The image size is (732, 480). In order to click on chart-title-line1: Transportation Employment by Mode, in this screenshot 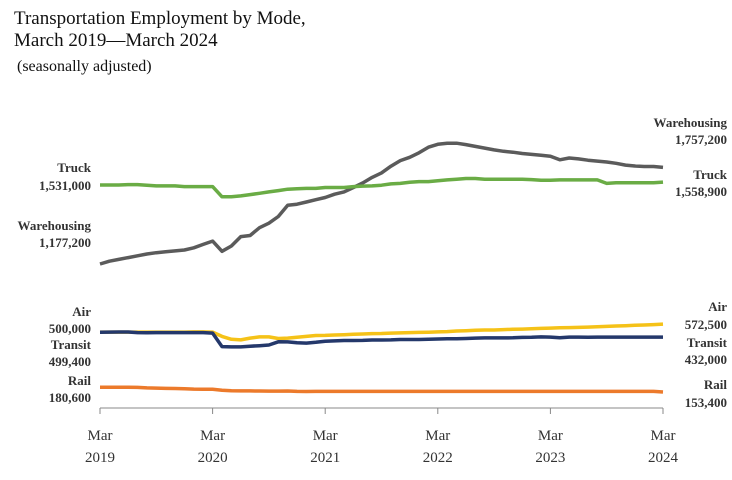, I will do `click(160, 18)`.